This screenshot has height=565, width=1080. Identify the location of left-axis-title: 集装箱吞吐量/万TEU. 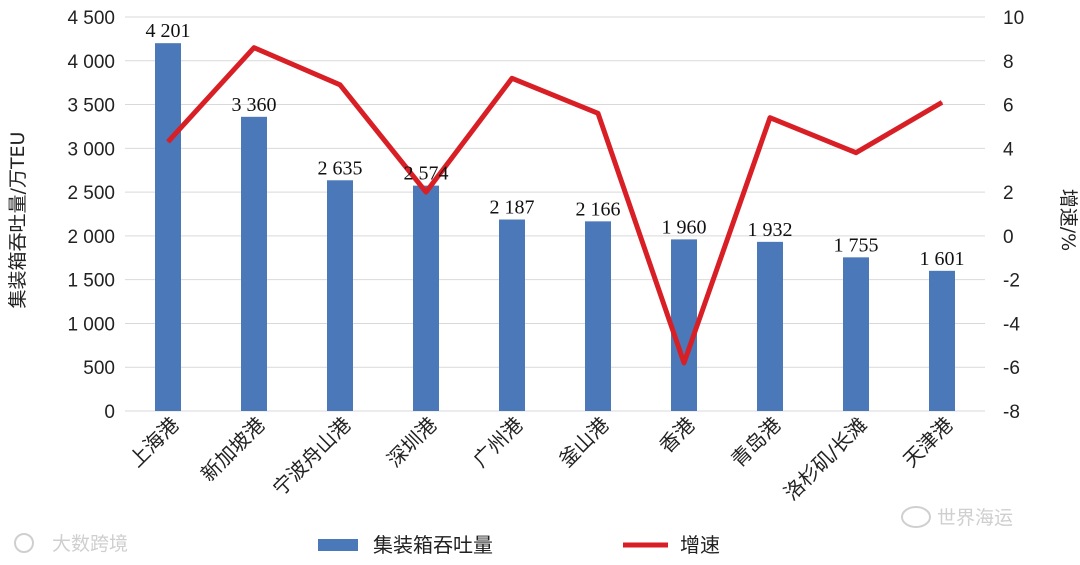
(18, 220).